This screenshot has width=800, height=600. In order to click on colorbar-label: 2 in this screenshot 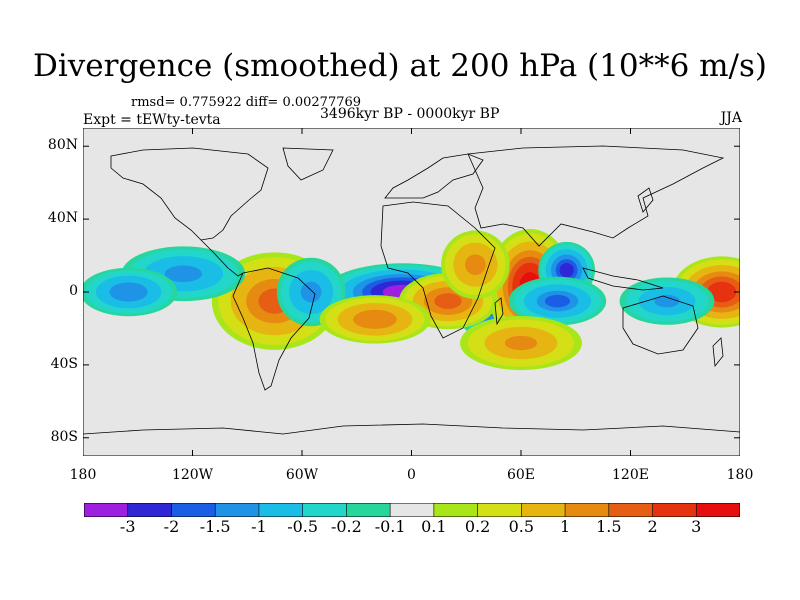, I will do `click(652, 526)`.